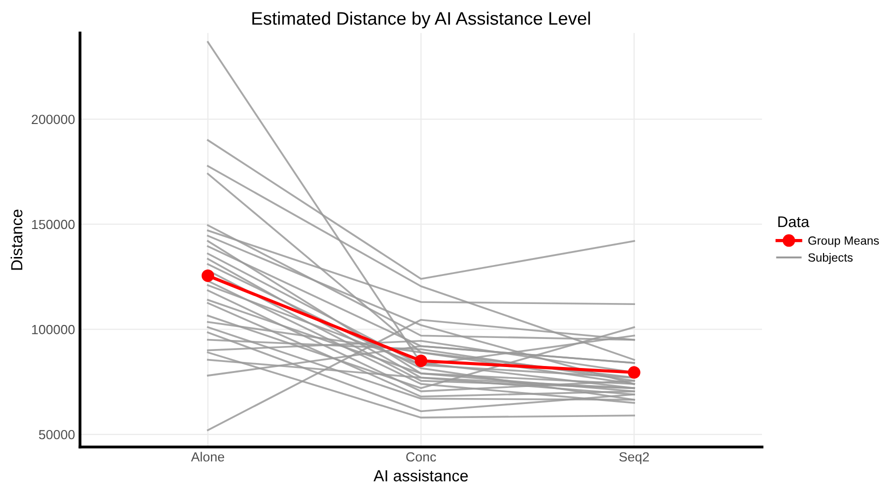 The height and width of the screenshot is (484, 896). Describe the element at coordinates (53, 225) in the screenshot. I see `y-tick-label: 150000` at that location.